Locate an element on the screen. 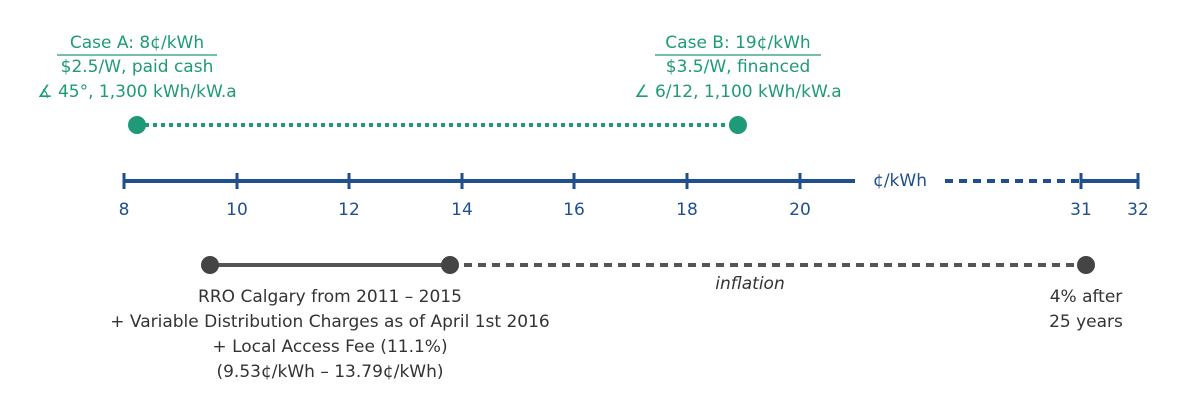 The image size is (1186, 410). end-note-line: 25 years is located at coordinates (1086, 322).